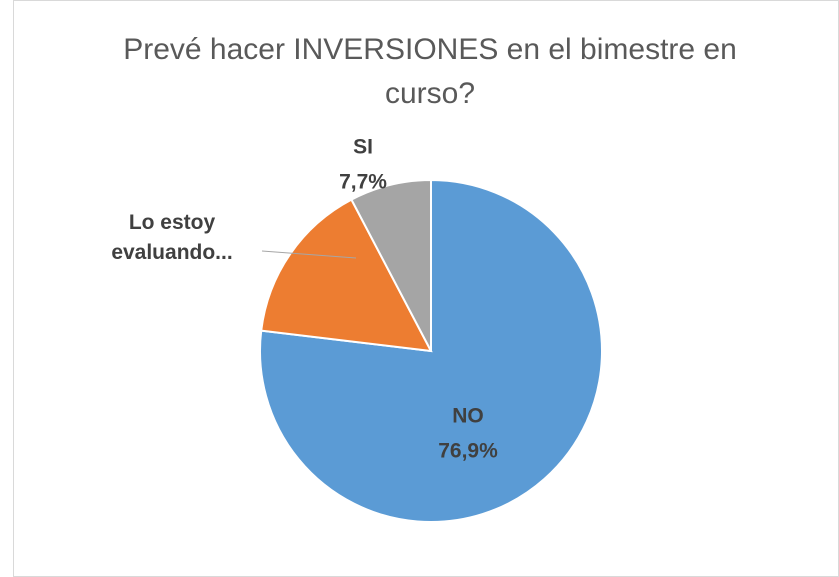  What do you see at coordinates (309, 254) in the screenshot?
I see `leader-line` at bounding box center [309, 254].